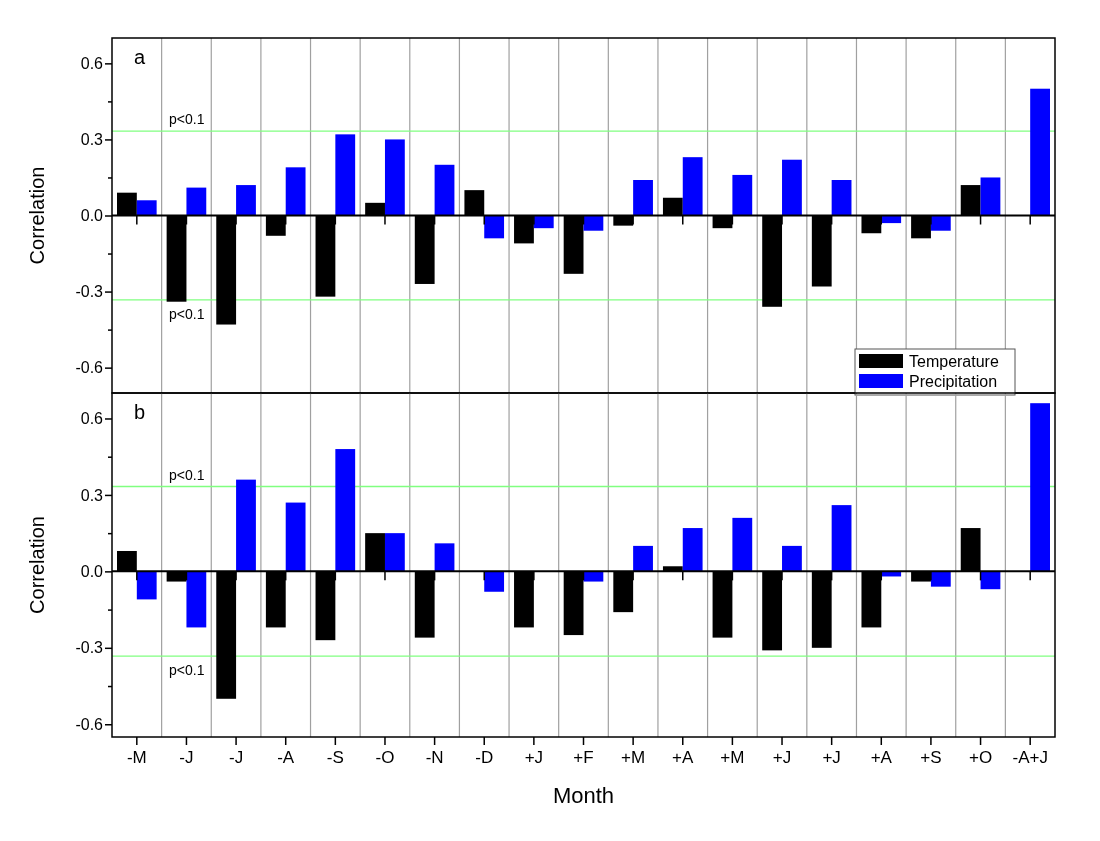 The image size is (1100, 841). What do you see at coordinates (484, 758) in the screenshot?
I see `x-tick-label: -D` at bounding box center [484, 758].